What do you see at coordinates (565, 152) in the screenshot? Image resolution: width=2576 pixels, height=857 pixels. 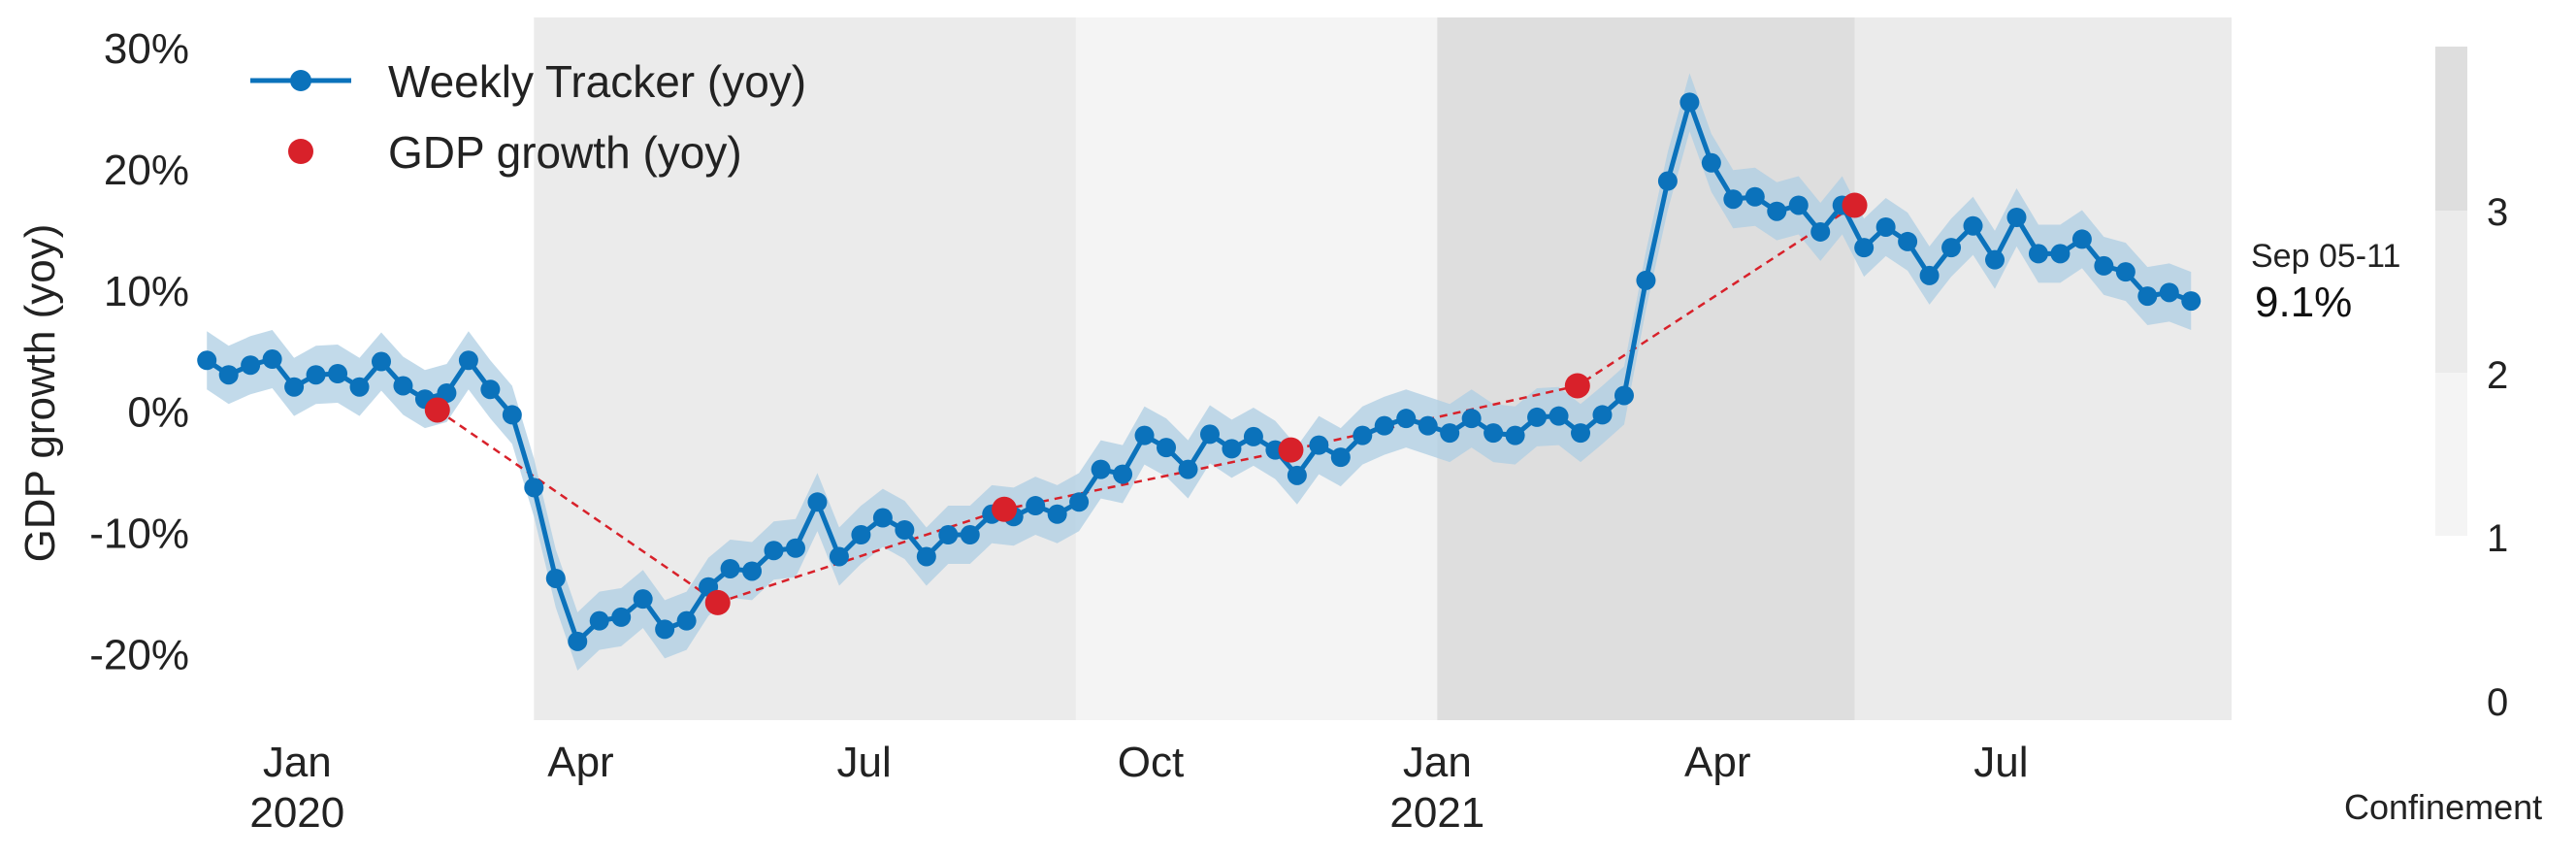 I see `legend-gdp-label: GDP growth (yoy)` at bounding box center [565, 152].